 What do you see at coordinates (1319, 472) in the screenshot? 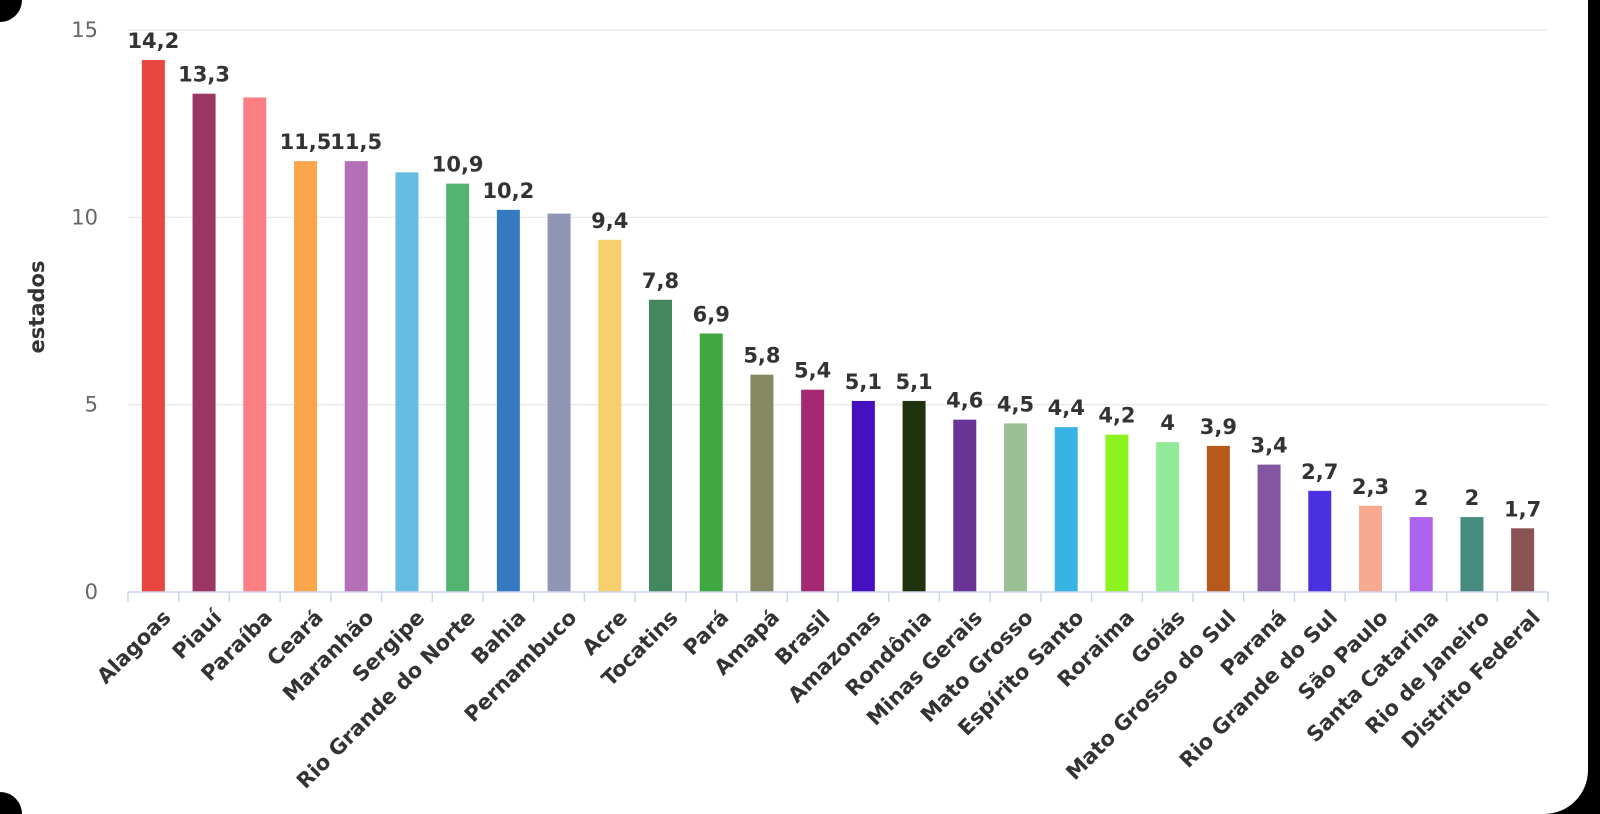
I see `value-label: 2,7` at bounding box center [1319, 472].